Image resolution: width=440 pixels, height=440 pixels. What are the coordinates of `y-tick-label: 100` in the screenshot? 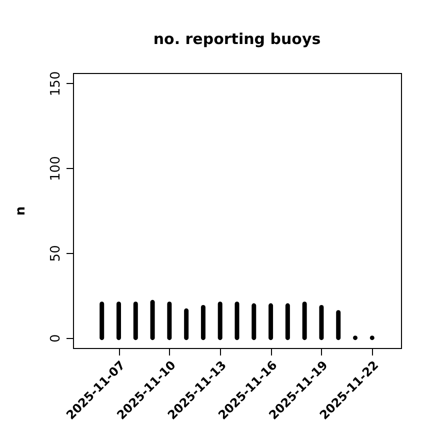 It's located at (56, 168).